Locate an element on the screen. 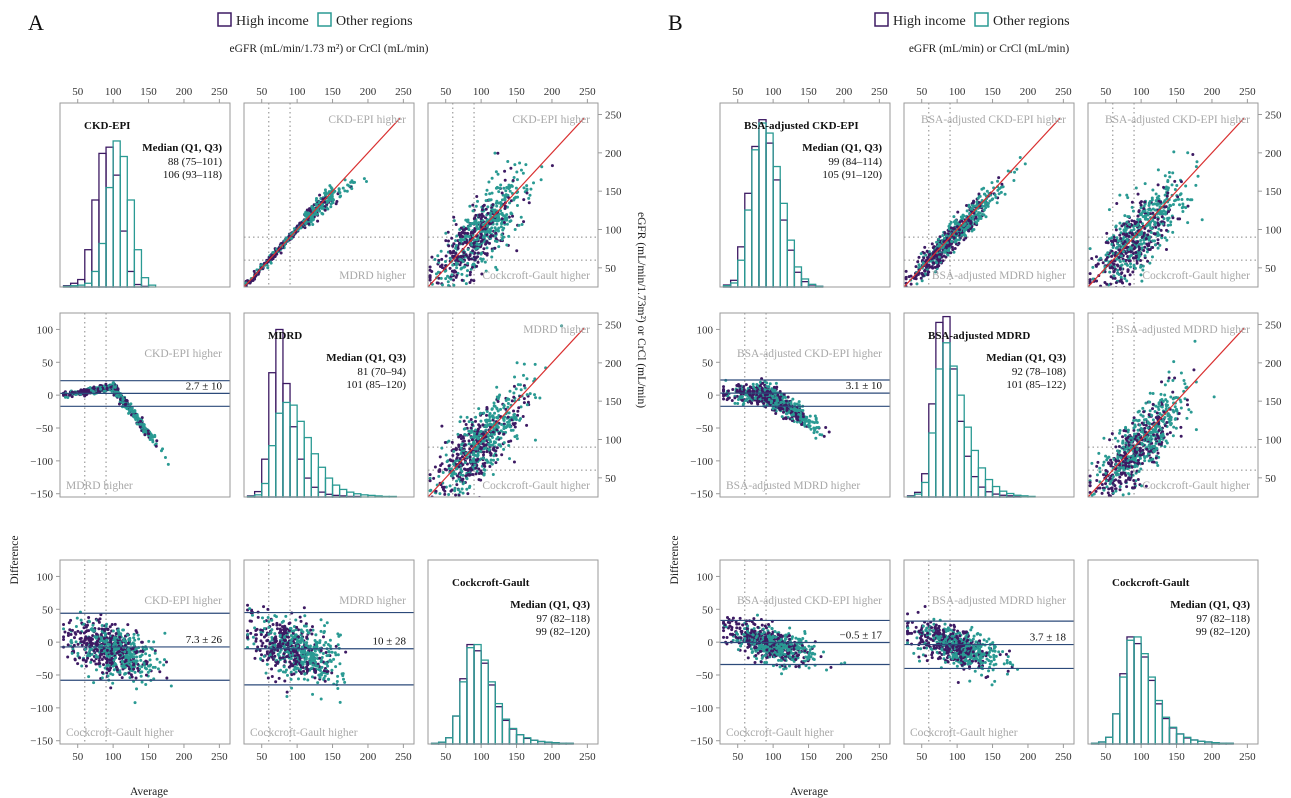 Image resolution: width=1291 pixels, height=798 pixels. region-label-top: CKD-EPI higher is located at coordinates (183, 601).